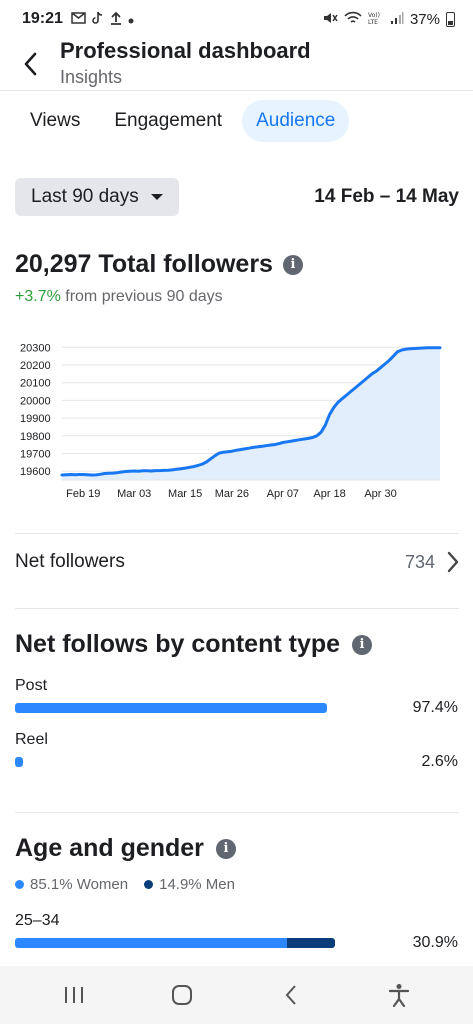 Image resolution: width=473 pixels, height=1024 pixels. What do you see at coordinates (156, 197) in the screenshot?
I see `caret-down-icon` at bounding box center [156, 197].